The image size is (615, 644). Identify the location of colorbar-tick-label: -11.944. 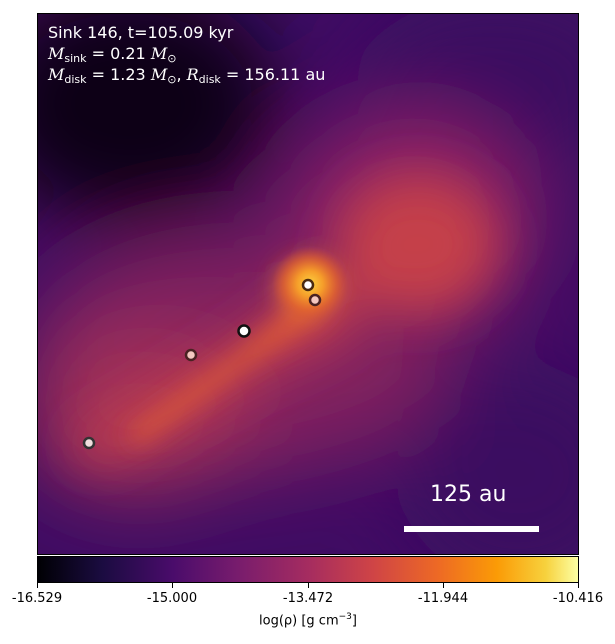
(443, 598).